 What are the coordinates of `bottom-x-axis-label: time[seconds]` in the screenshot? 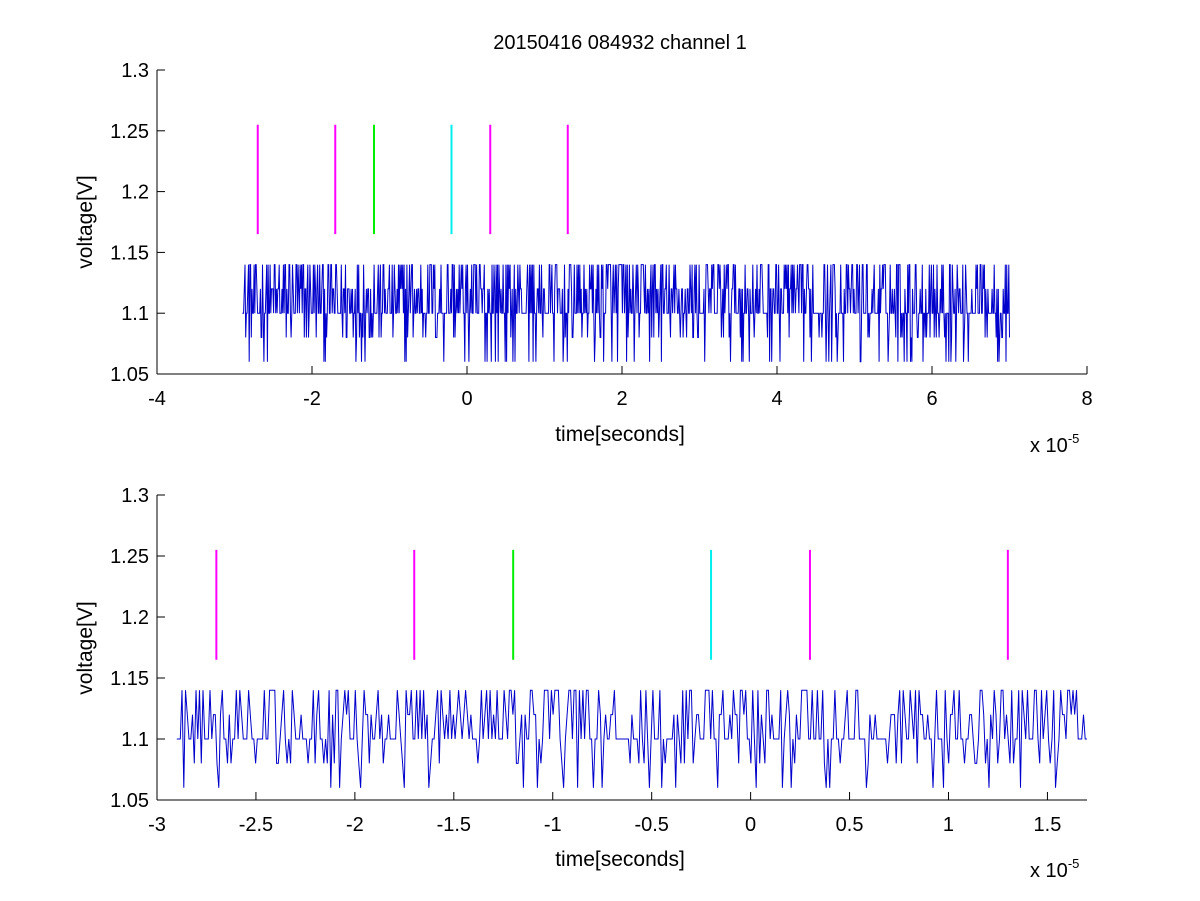 It's located at (620, 859).